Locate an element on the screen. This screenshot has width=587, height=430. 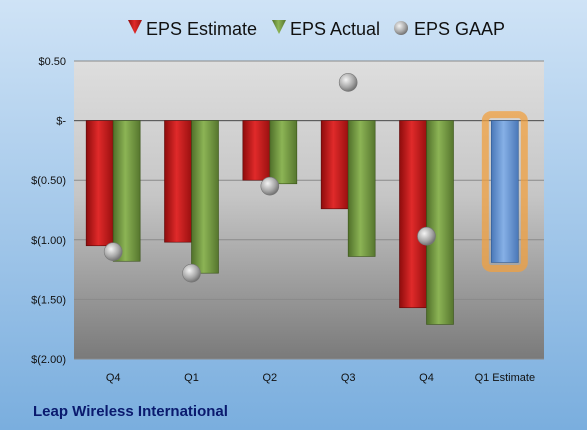
legend-label-gaap: EPS GAAP is located at coordinates (459, 29).